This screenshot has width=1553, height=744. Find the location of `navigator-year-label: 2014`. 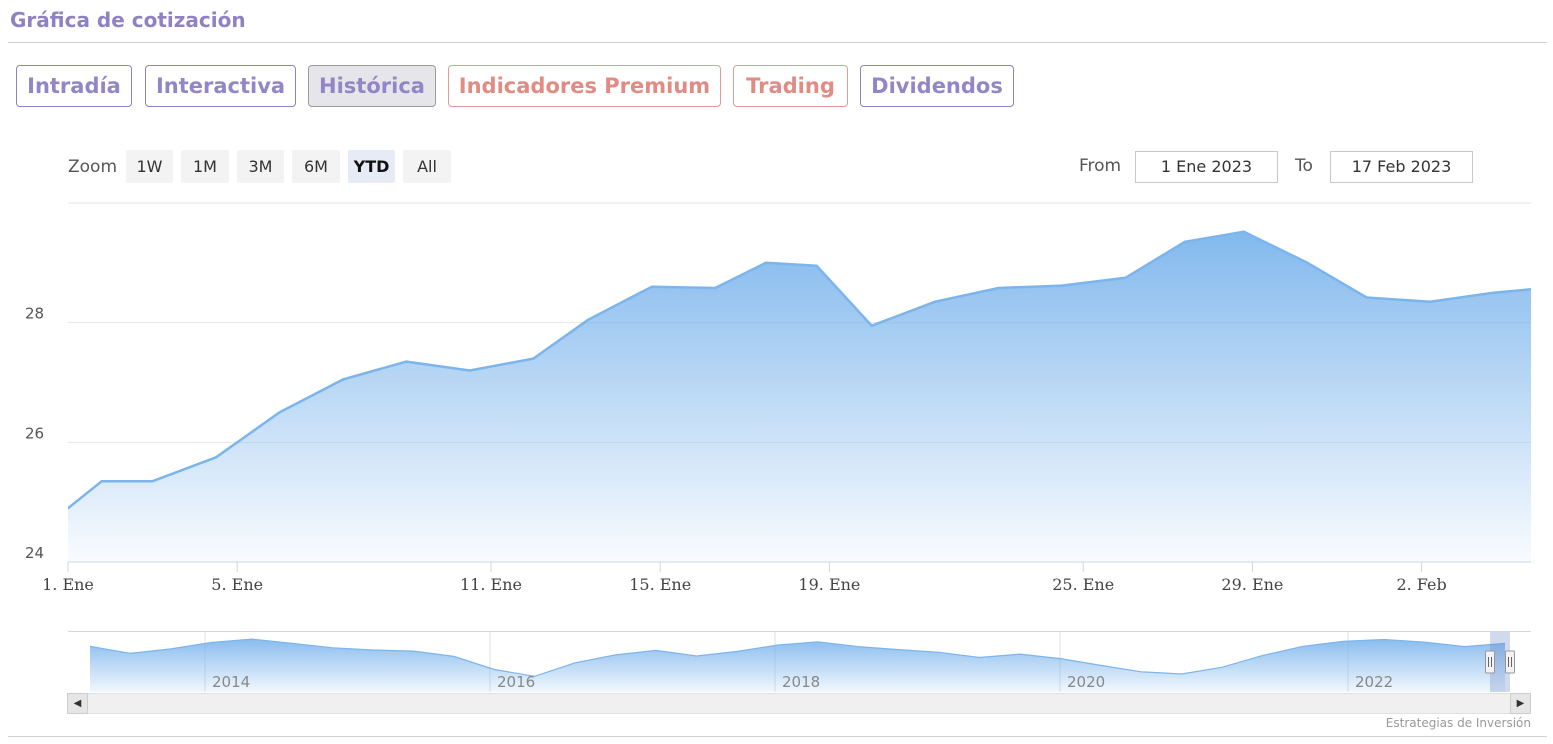

navigator-year-label: 2014 is located at coordinates (231, 682).